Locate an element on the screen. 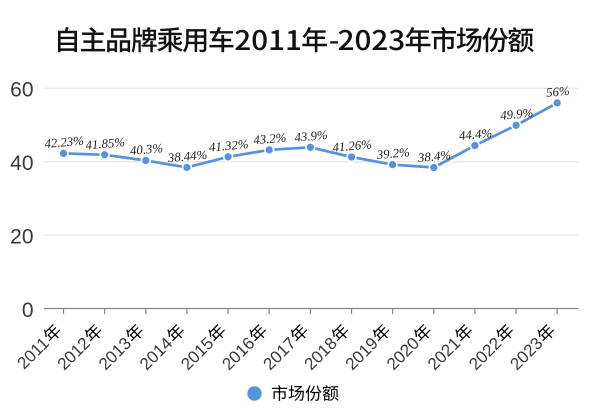  svg-text: 56% is located at coordinates (558, 92).